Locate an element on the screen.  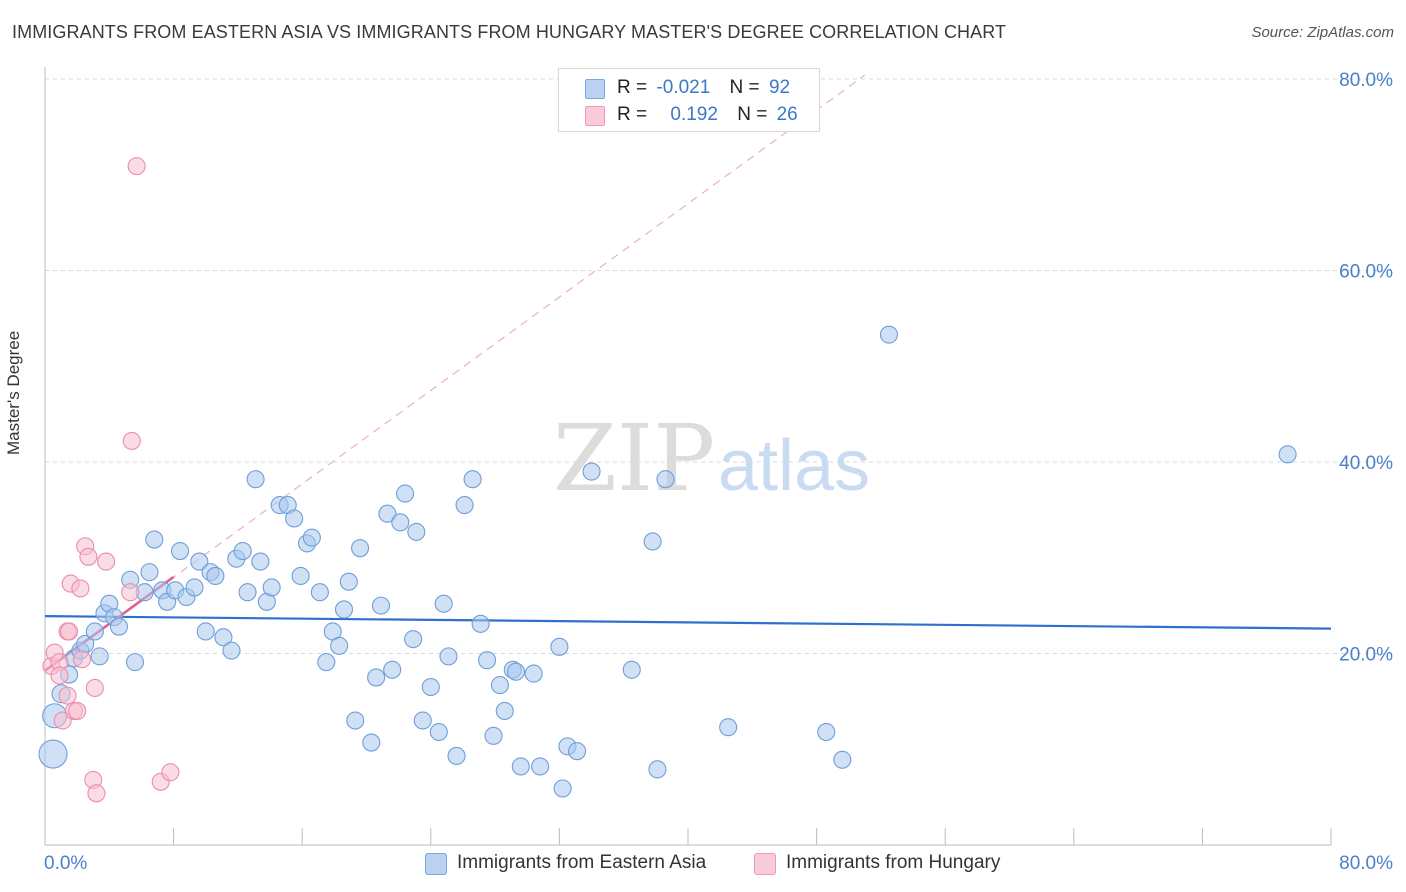
source-credit: Source: ZipAtlas.com is located at coordinates (1322, 32).